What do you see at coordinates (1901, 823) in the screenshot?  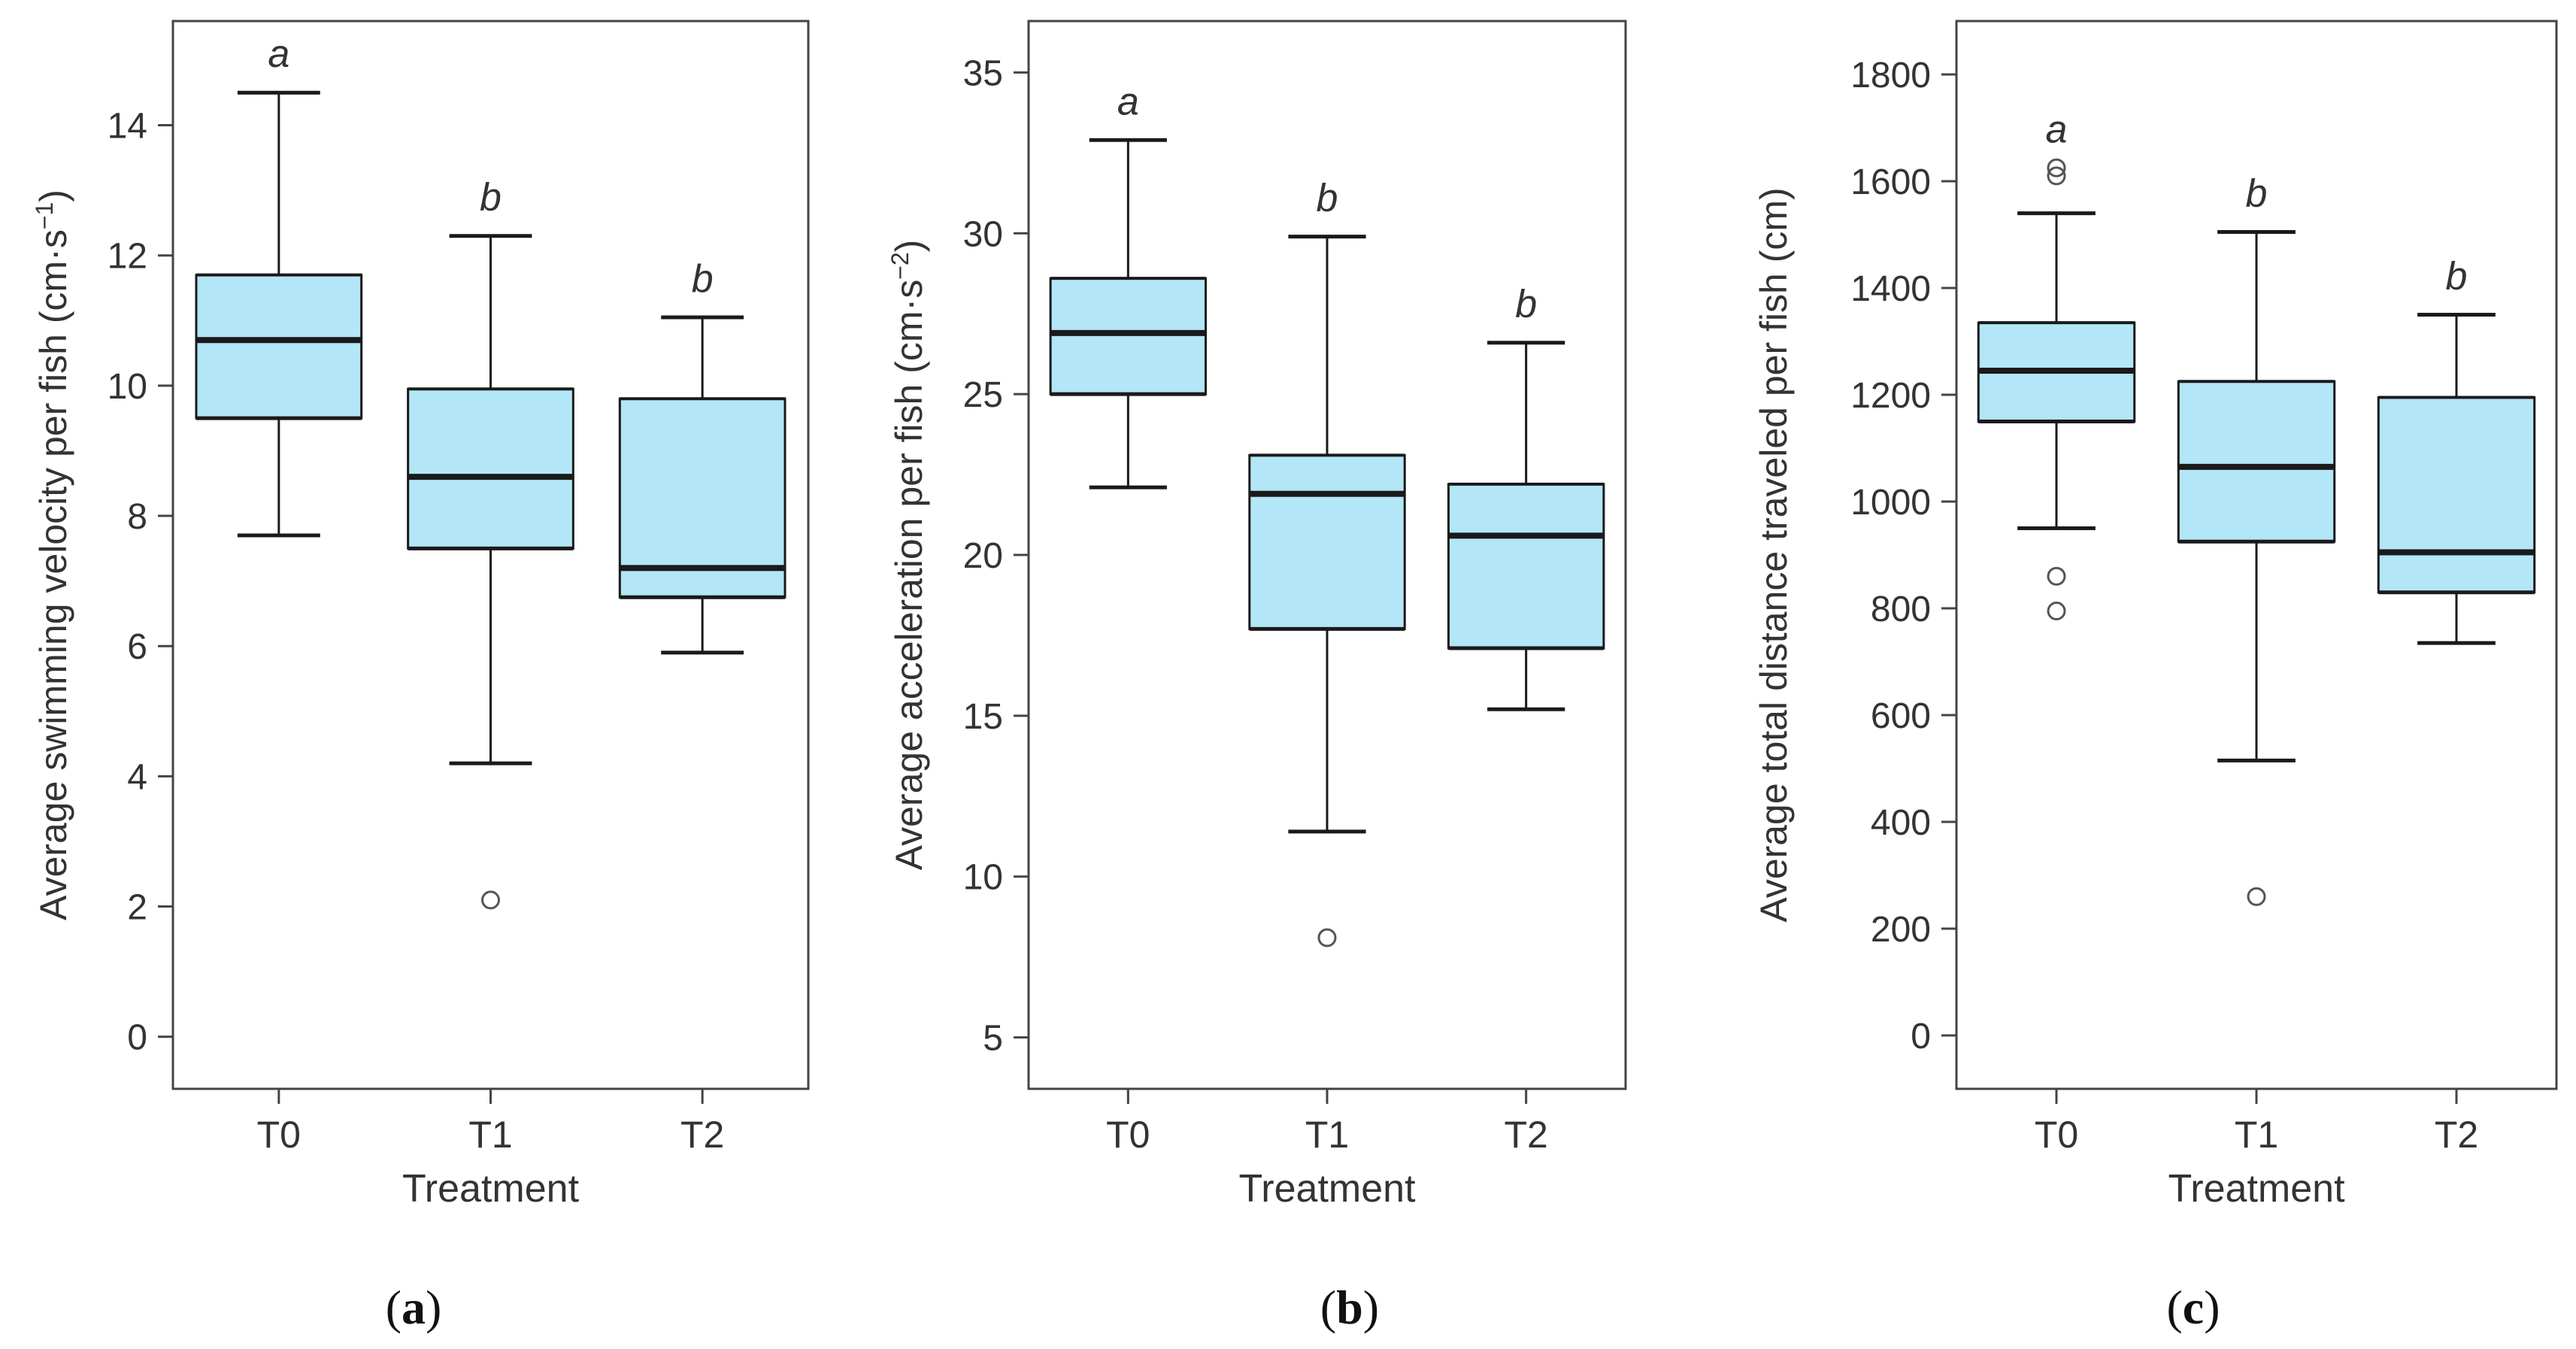 I see `y-tick-label: 400` at bounding box center [1901, 823].